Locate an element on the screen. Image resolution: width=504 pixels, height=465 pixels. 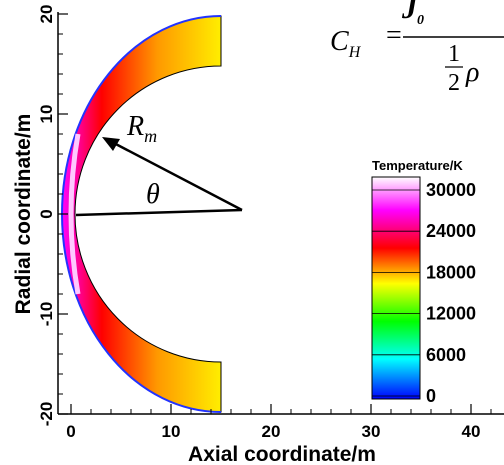
y-tick-label: -10 is located at coordinates (46, 314).